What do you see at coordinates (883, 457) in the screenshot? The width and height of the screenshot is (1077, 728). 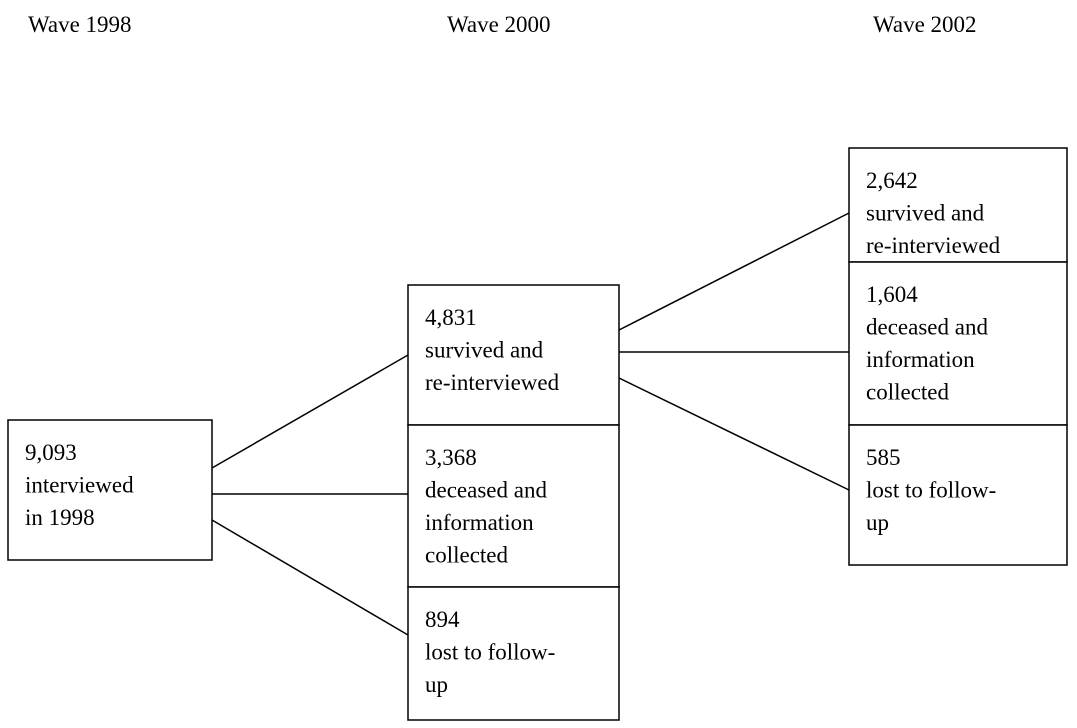 I see `node-number: 585` at bounding box center [883, 457].